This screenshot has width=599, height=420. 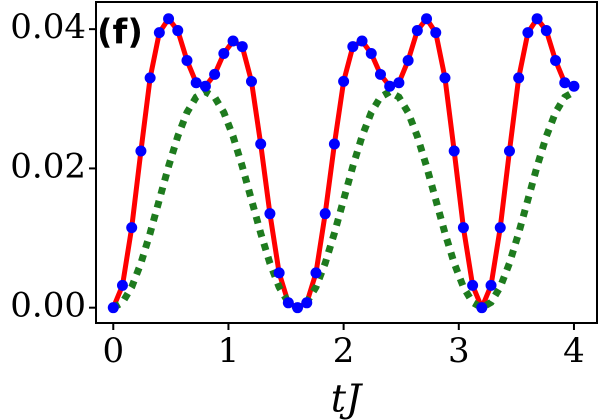 What do you see at coordinates (459, 351) in the screenshot?
I see `x-tick-label: 3` at bounding box center [459, 351].